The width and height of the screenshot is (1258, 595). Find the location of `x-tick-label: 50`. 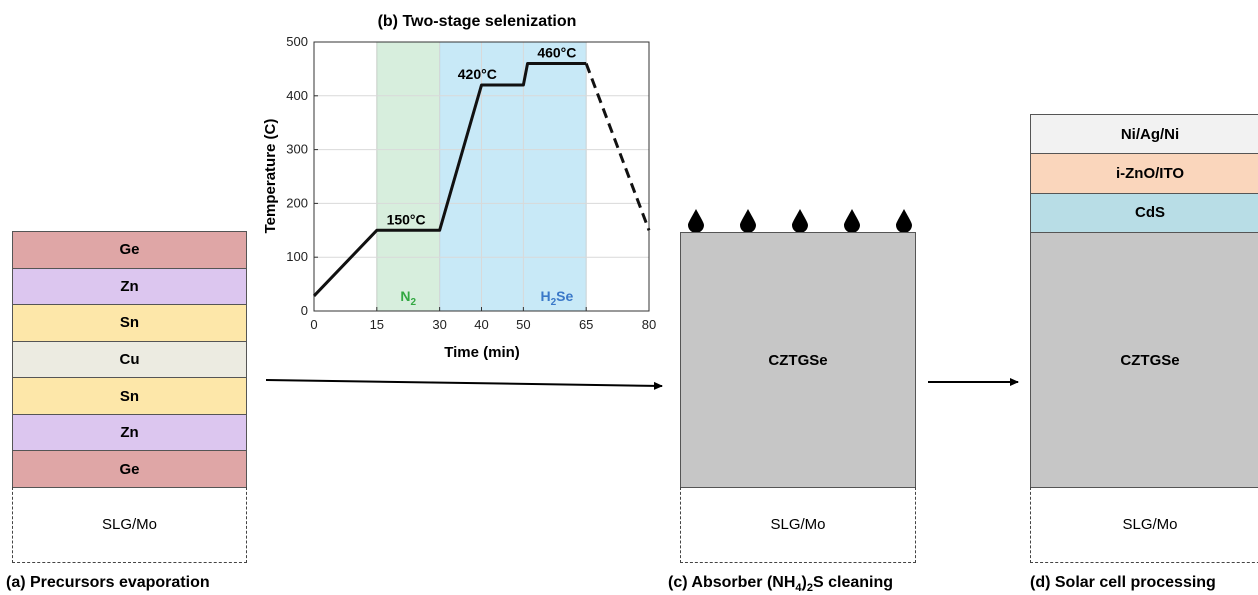

x-tick-label: 50 is located at coordinates (523, 324).